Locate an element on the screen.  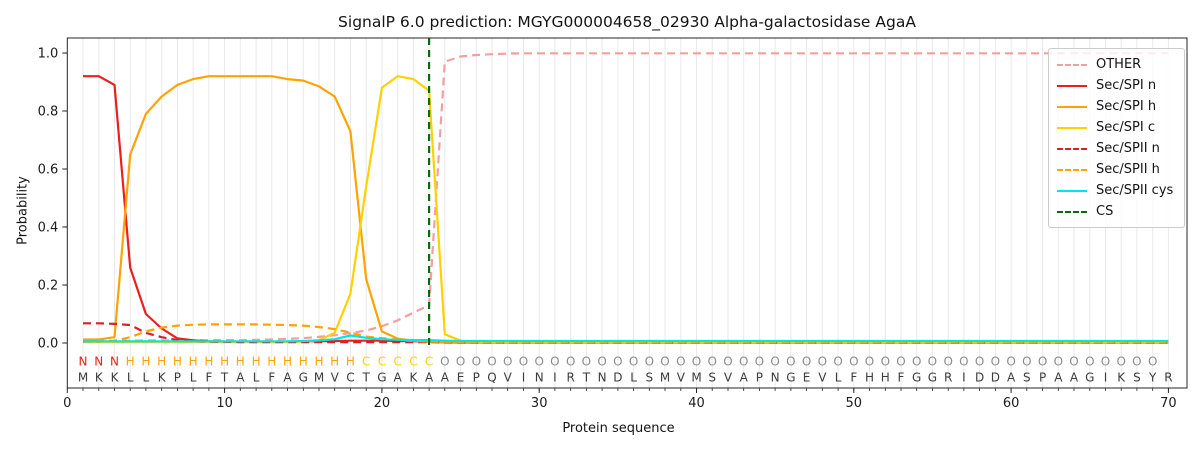
svg-text: S is located at coordinates (1027, 378).